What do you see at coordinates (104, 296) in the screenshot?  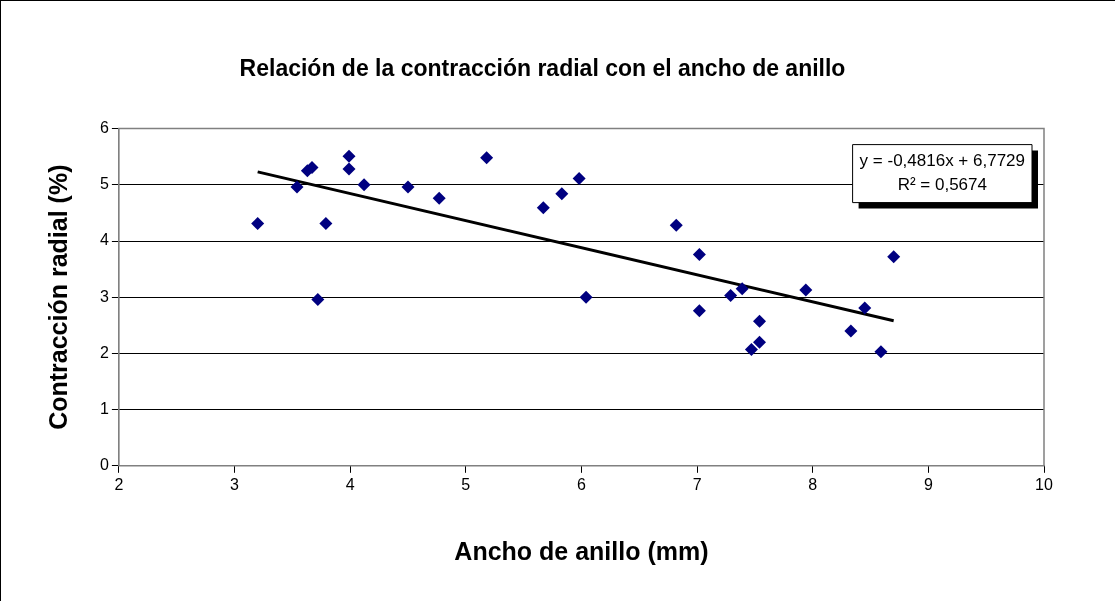 I see `y-tick-label: 3` at bounding box center [104, 296].